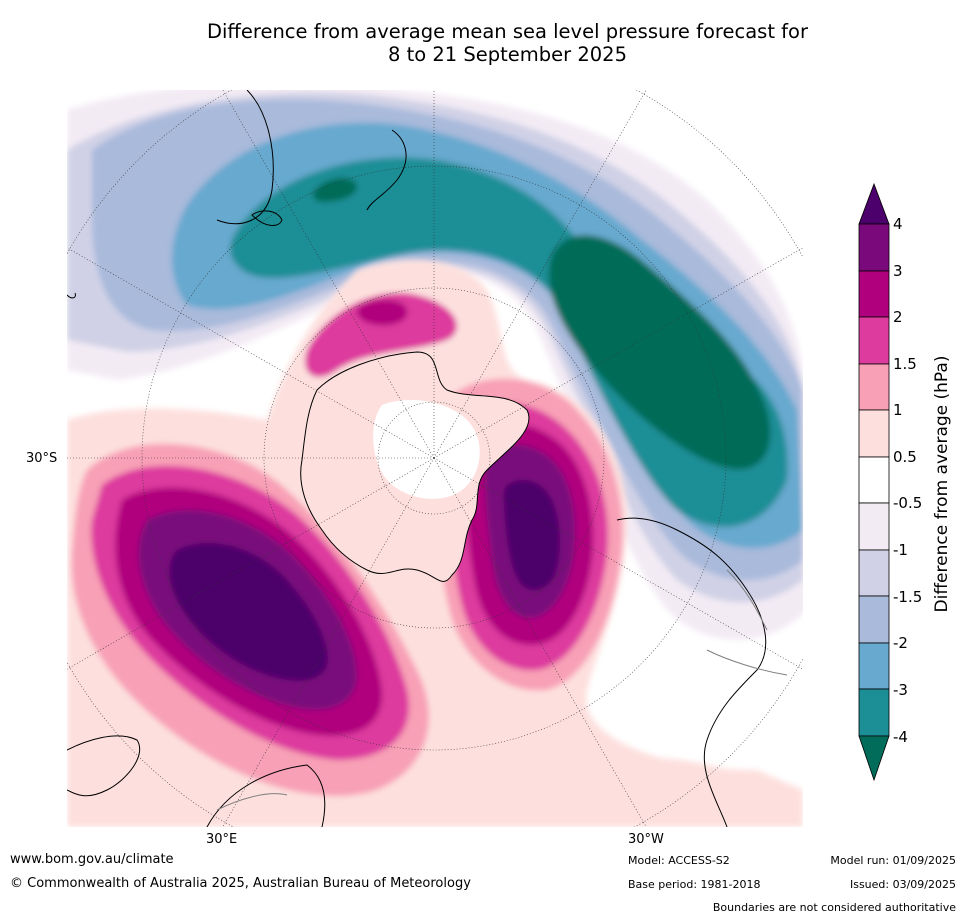  What do you see at coordinates (902, 884) in the screenshot?
I see `footer-issued: Issued: 03/09/2025` at bounding box center [902, 884].